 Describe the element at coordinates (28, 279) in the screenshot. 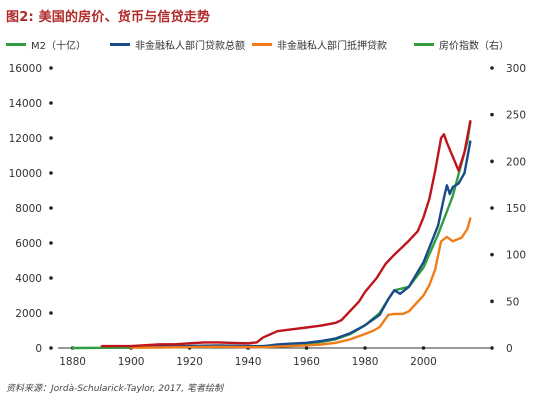

I see `left-tick-label: 4000` at that location.